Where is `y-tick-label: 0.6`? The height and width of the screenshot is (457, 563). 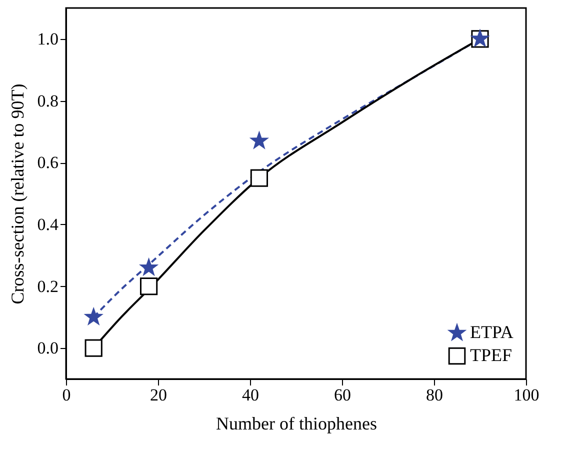
y-tick-label: 0.6 is located at coordinates (47, 162).